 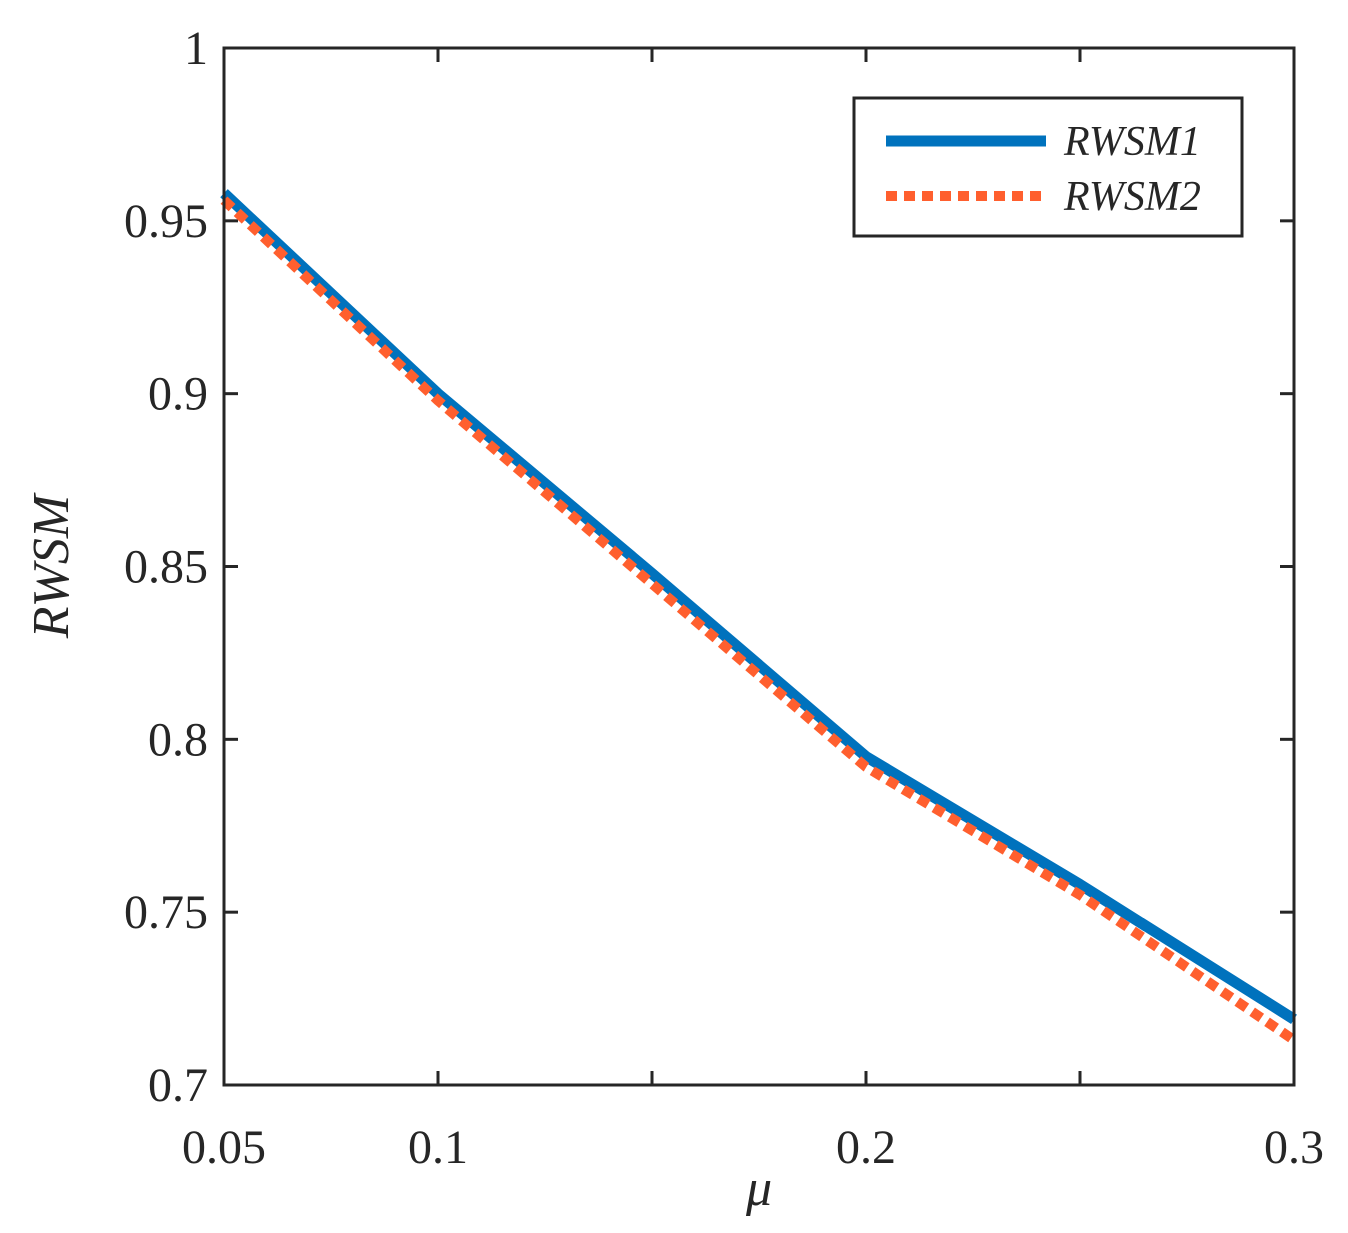 What do you see at coordinates (166, 221) in the screenshot?
I see `y-tick-label: 0.95` at bounding box center [166, 221].